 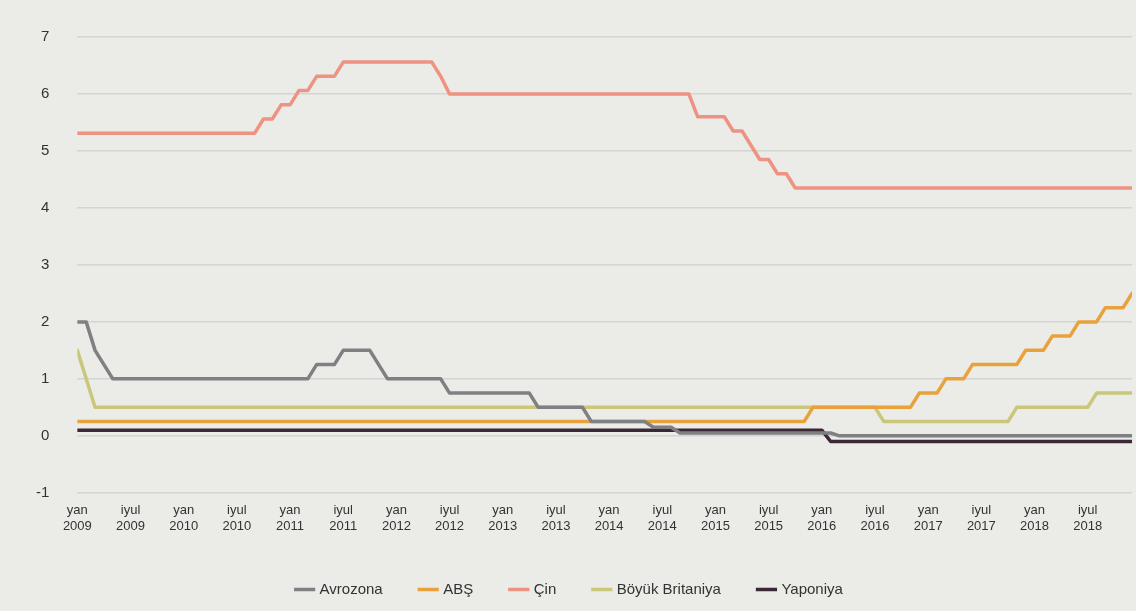 I want to click on x-tick-label: yan 2009, so click(x=77, y=517).